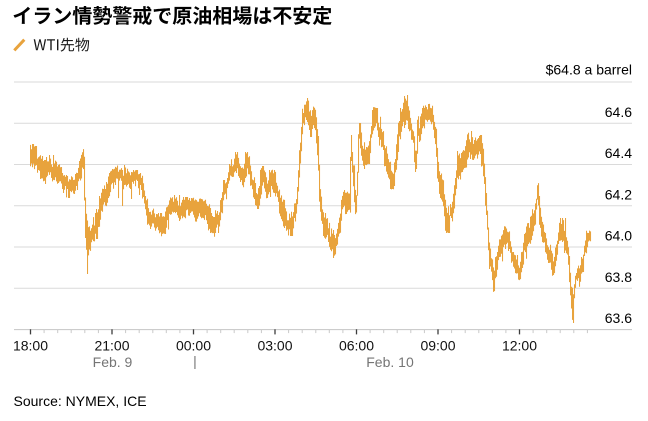 The height and width of the screenshot is (421, 648). What do you see at coordinates (618, 236) in the screenshot?
I see `svg-text: 64.0` at bounding box center [618, 236].